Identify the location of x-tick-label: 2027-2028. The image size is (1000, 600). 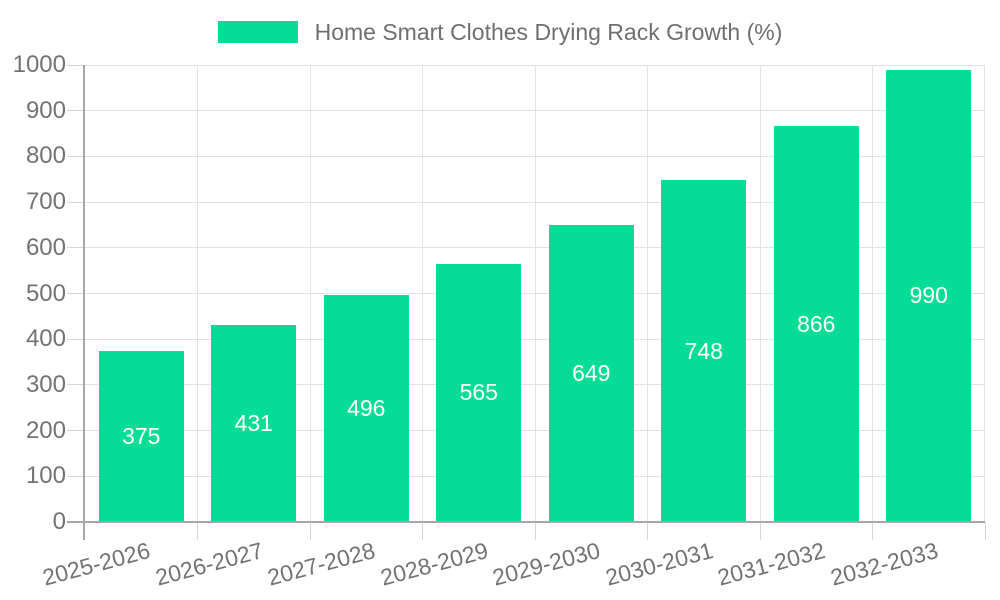
(321, 564).